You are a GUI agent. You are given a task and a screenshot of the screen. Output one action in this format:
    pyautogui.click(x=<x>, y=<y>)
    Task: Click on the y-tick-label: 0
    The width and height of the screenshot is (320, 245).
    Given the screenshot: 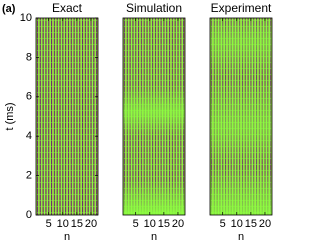 What is the action you would take?
    pyautogui.click(x=29, y=215)
    